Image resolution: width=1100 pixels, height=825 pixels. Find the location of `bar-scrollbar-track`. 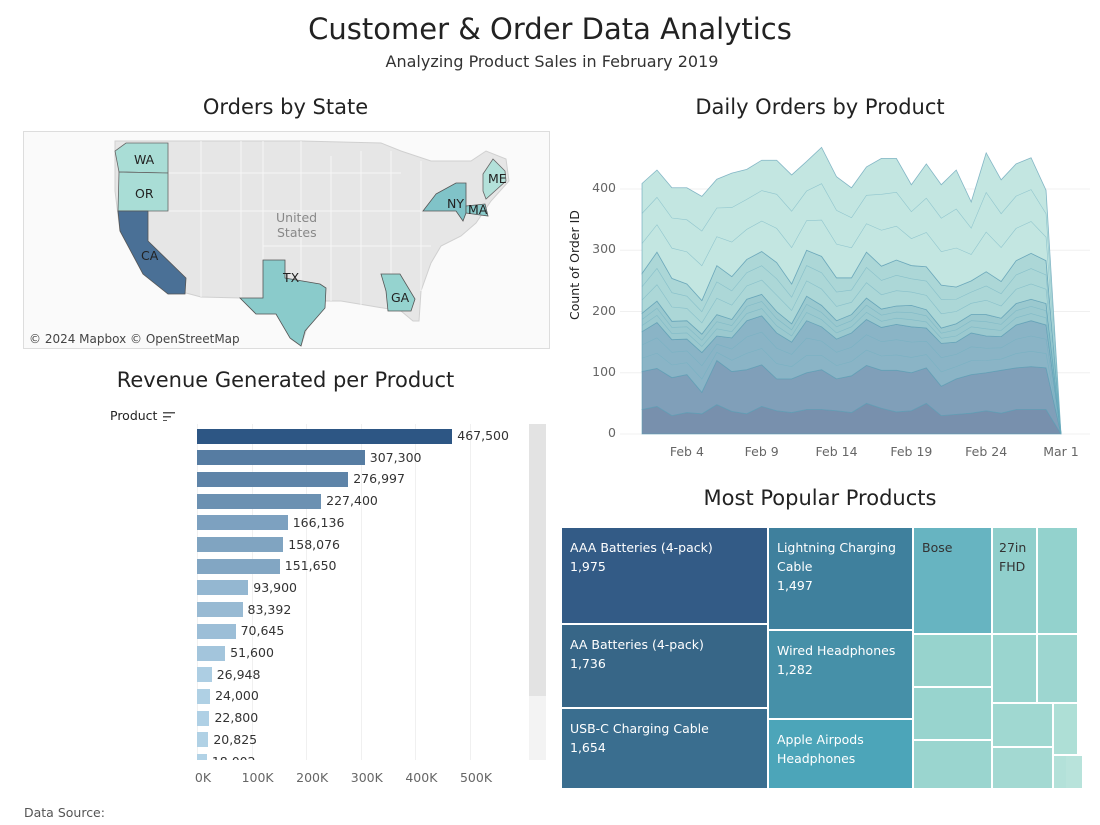

bar-scrollbar-track is located at coordinates (537, 728).